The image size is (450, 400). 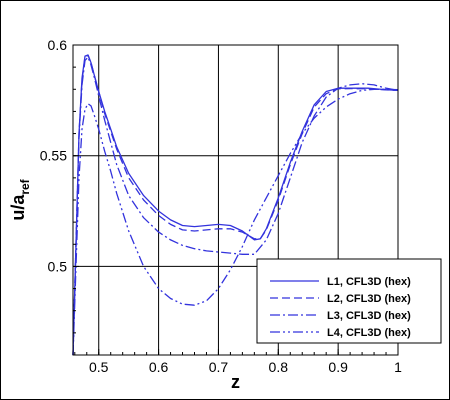 I want to click on y-axis-label-main: u/a, so click(x=18, y=207).